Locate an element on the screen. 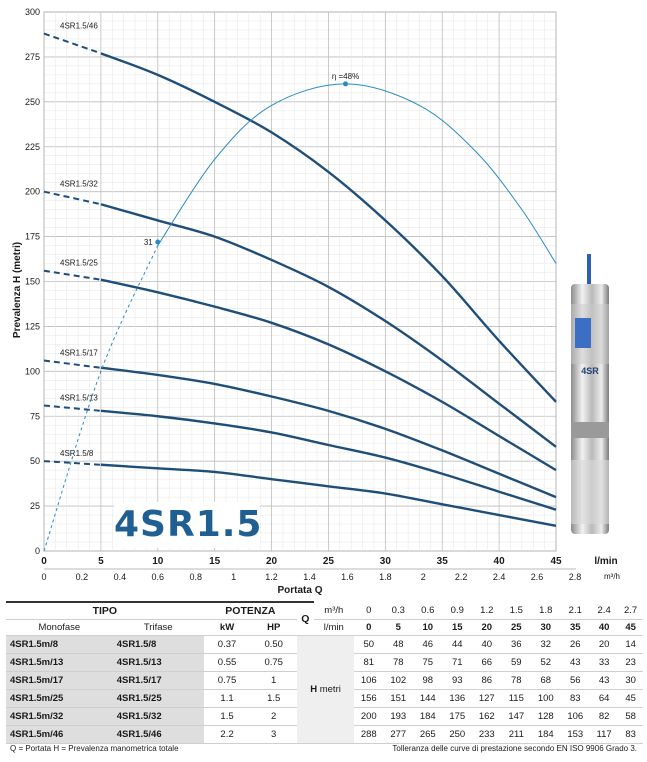  cell-trifase: 4SR1.5/17 is located at coordinates (158, 680).